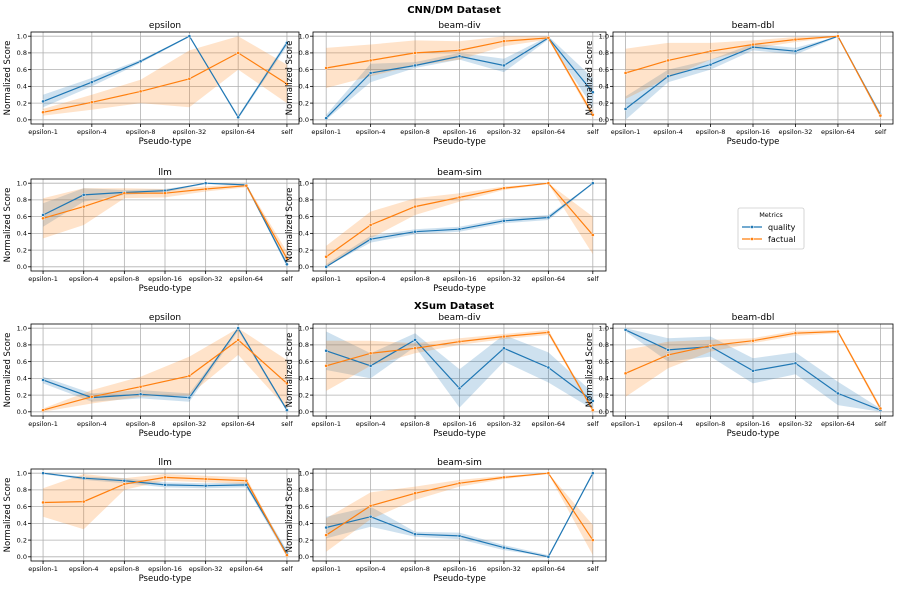  Describe the element at coordinates (92, 424) in the screenshot. I see `x-tick-label: epsilon-4` at that location.